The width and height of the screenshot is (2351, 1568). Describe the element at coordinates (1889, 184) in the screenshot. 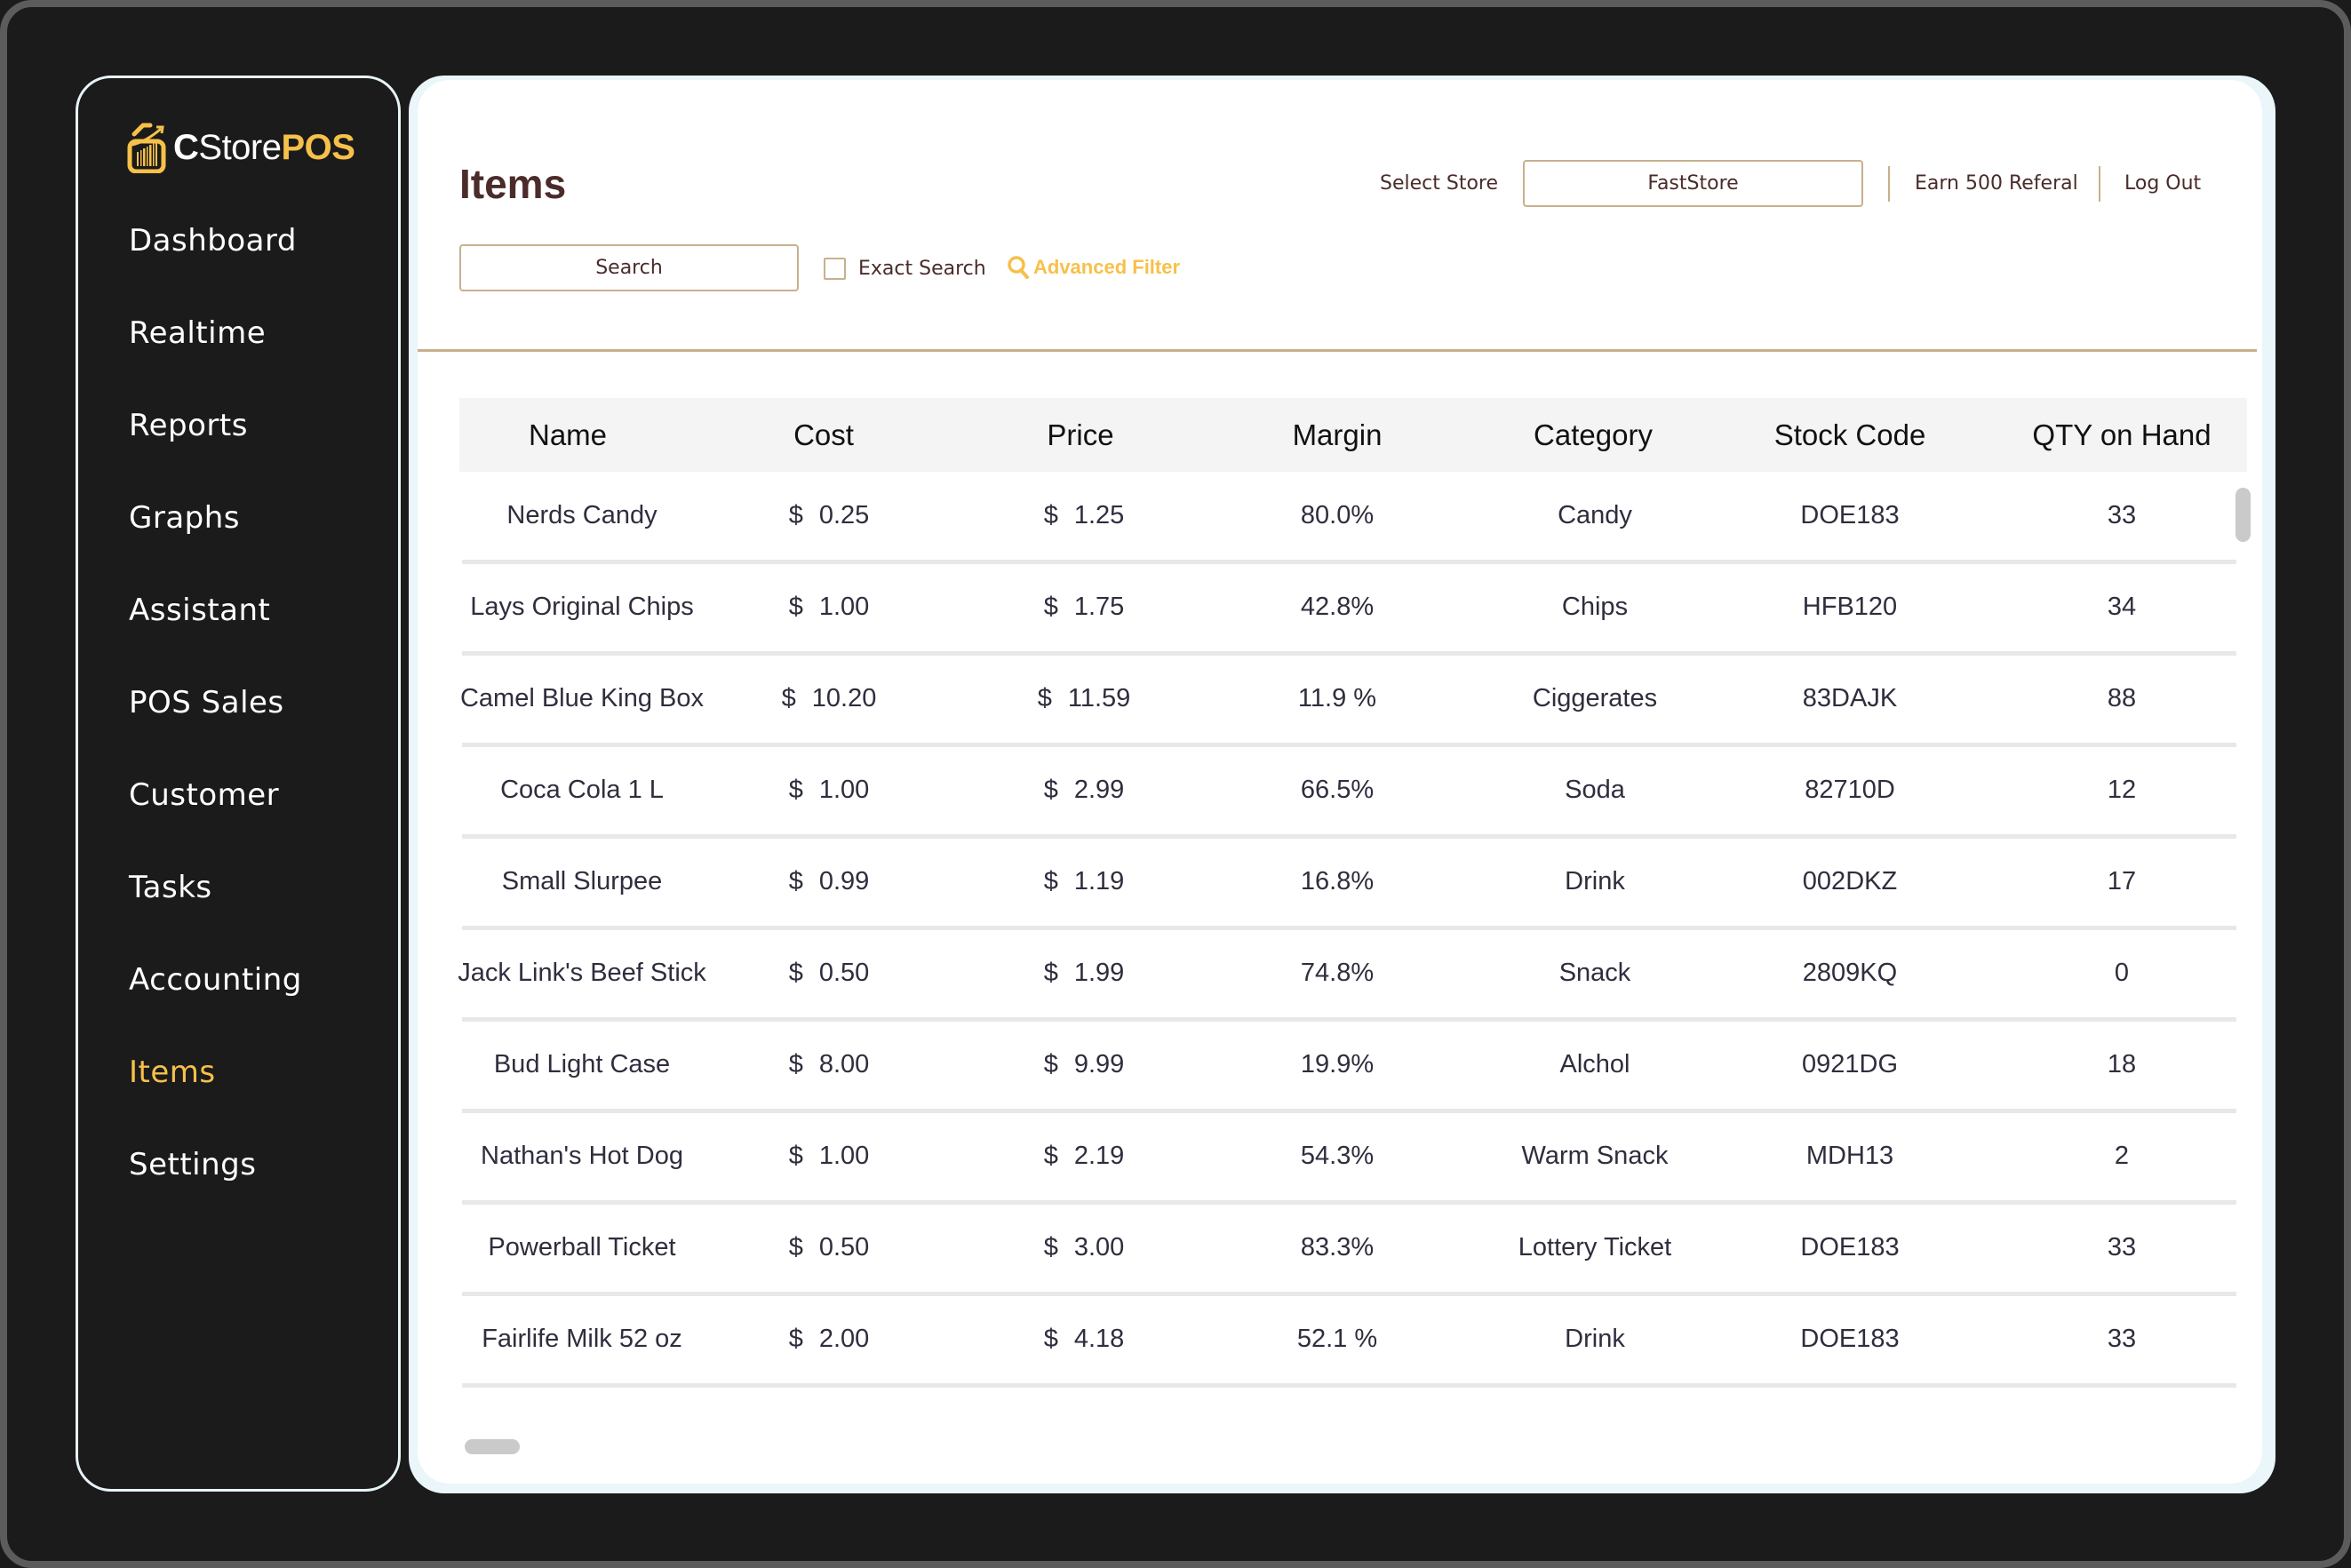

I see `header-divider` at that location.